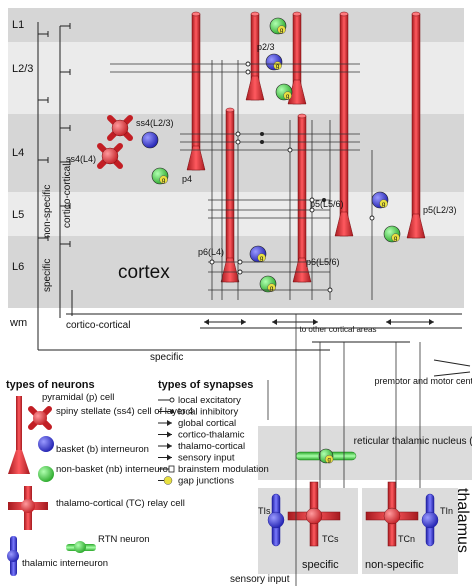 This screenshot has height=586, width=472. I want to click on nonbasket-l4-gap-junction, so click(163, 179).